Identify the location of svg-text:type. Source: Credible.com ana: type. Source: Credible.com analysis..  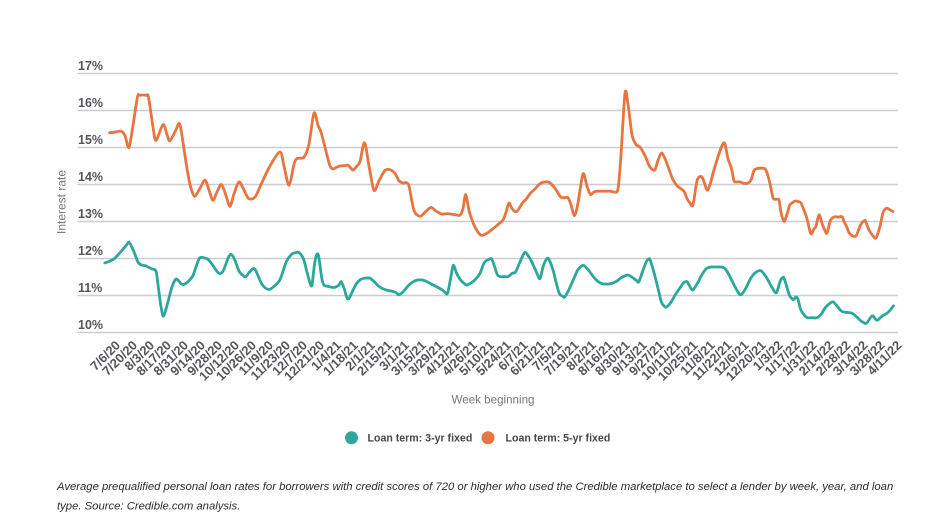
(148, 507).